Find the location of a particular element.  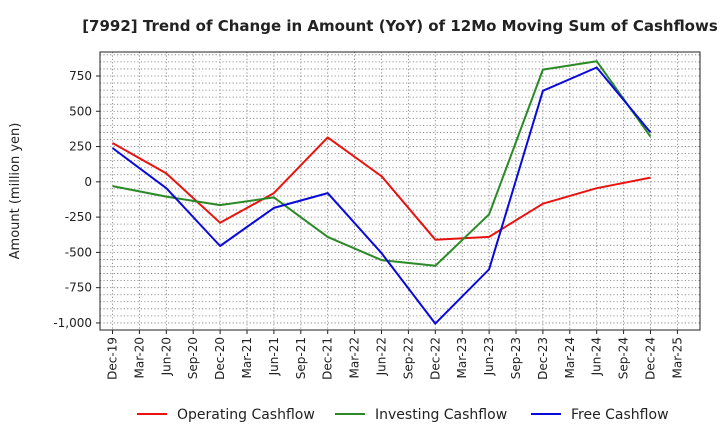

x-tick-label: Sep-20 is located at coordinates (193, 358).